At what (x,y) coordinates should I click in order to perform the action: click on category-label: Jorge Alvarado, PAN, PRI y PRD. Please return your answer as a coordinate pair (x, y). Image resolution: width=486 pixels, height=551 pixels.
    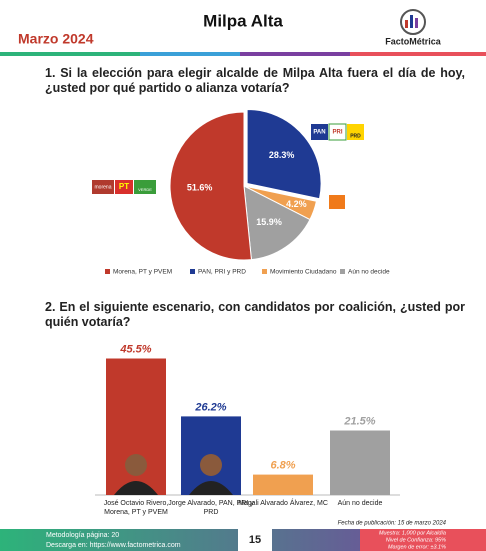
    Looking at the image, I should click on (211, 508).